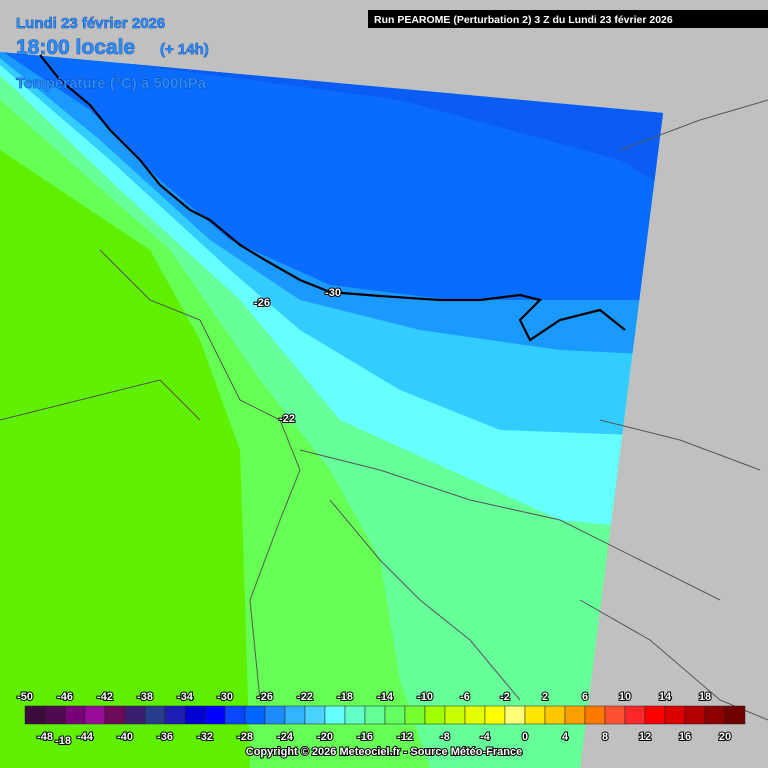 The height and width of the screenshot is (768, 768). What do you see at coordinates (485, 737) in the screenshot?
I see `legend-label: -4` at bounding box center [485, 737].